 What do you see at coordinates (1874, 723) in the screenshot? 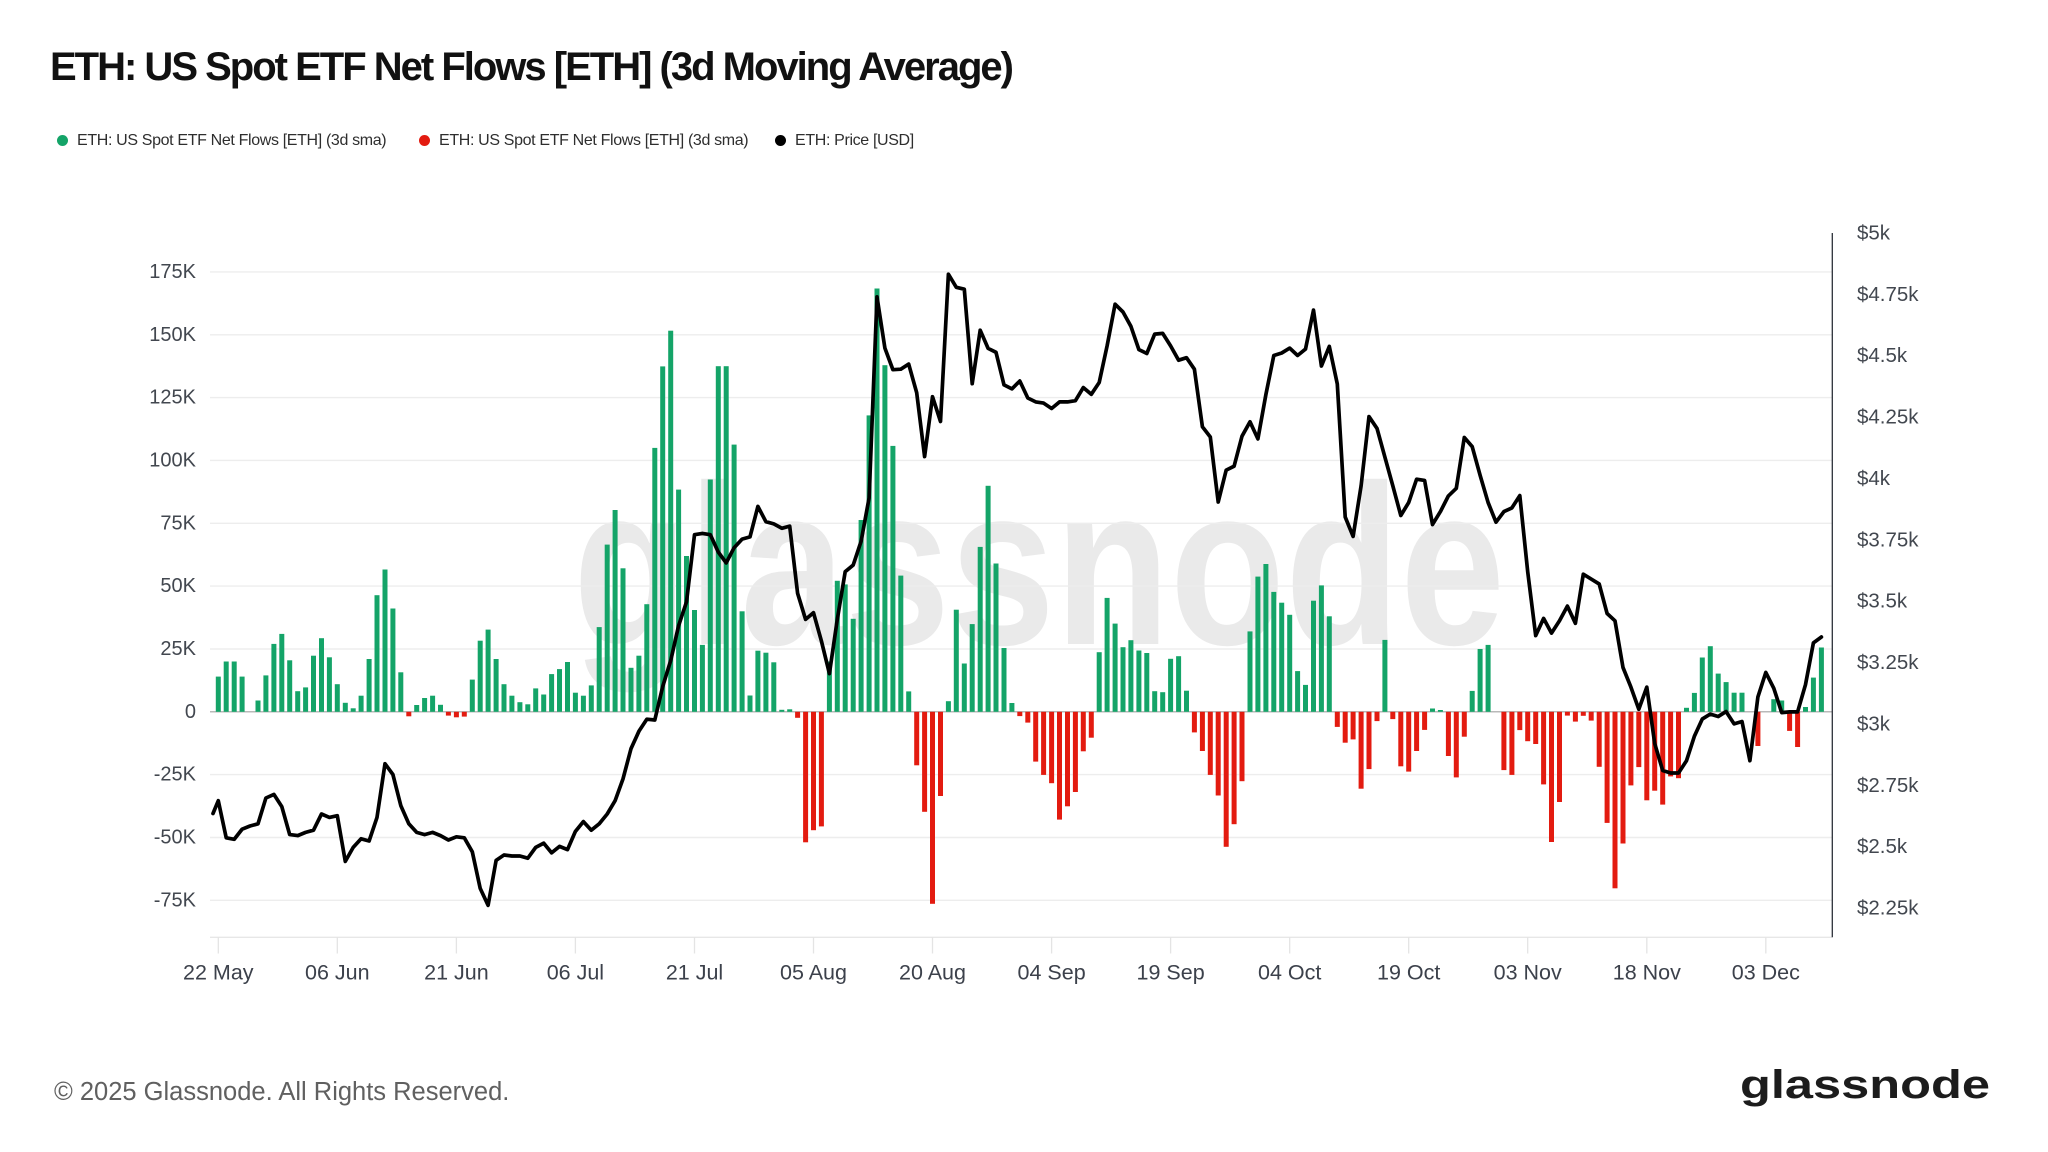
I see `svg-text: $3k` at bounding box center [1874, 723].